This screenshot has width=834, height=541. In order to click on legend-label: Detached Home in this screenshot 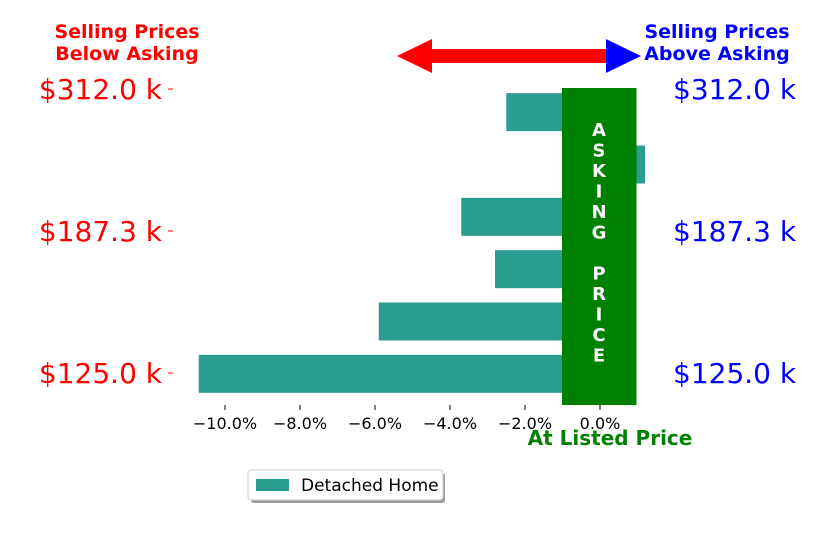, I will do `click(370, 486)`.